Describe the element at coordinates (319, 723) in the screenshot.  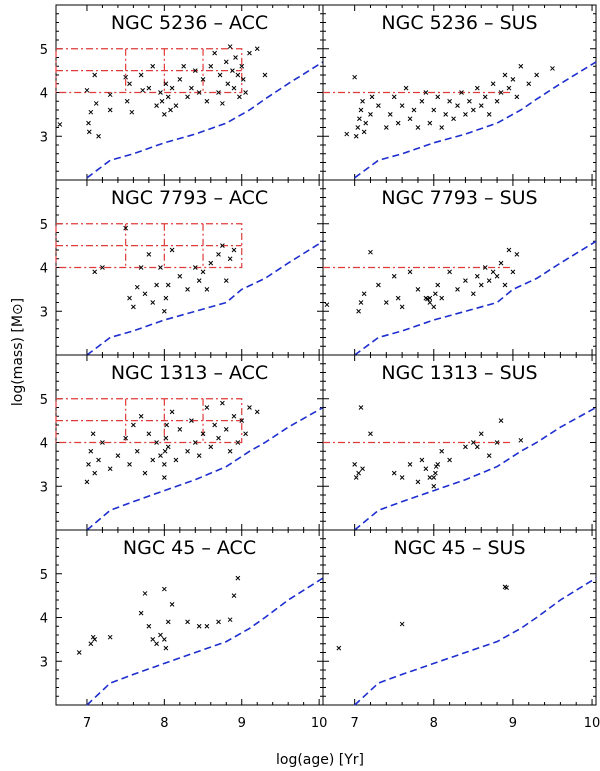
I see `x-tick-label: 10` at that location.